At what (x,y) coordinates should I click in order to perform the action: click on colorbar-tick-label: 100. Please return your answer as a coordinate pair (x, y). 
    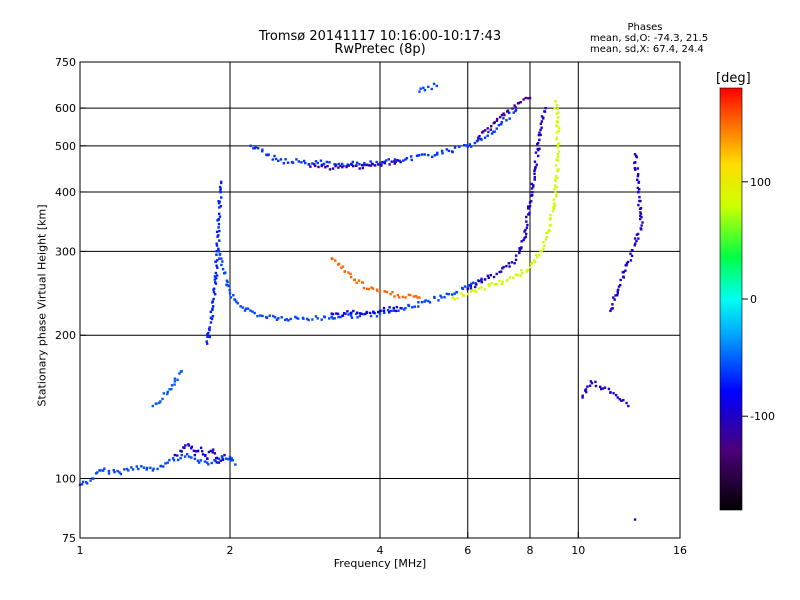
    Looking at the image, I should click on (760, 182).